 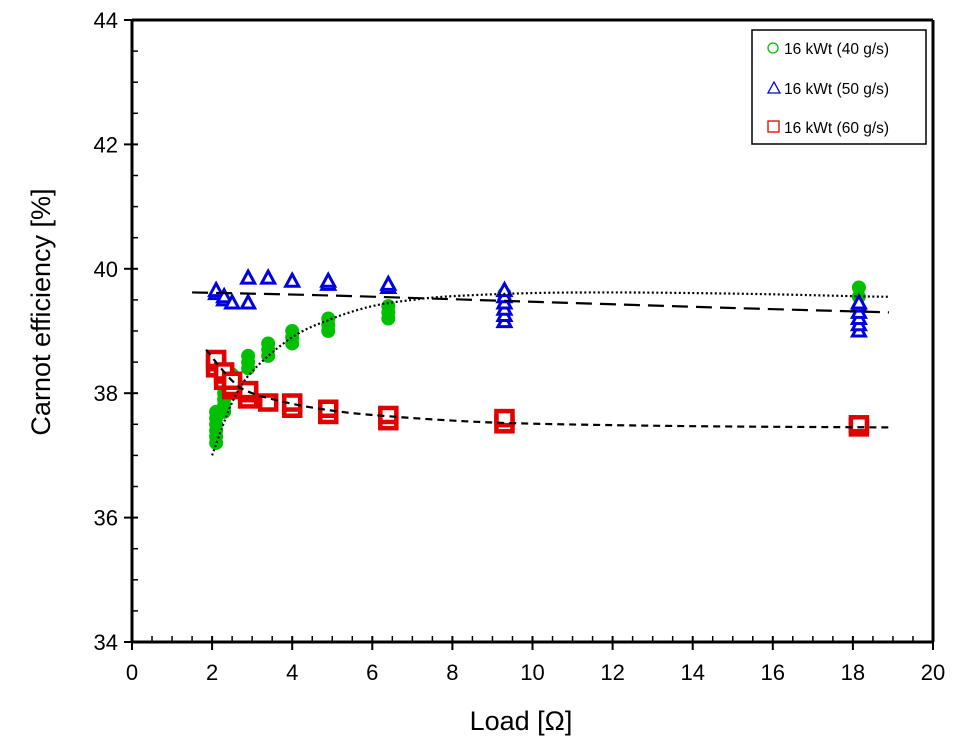 I want to click on legend-item-50gs: 16 kWt (50 g/s), so click(x=827, y=89).